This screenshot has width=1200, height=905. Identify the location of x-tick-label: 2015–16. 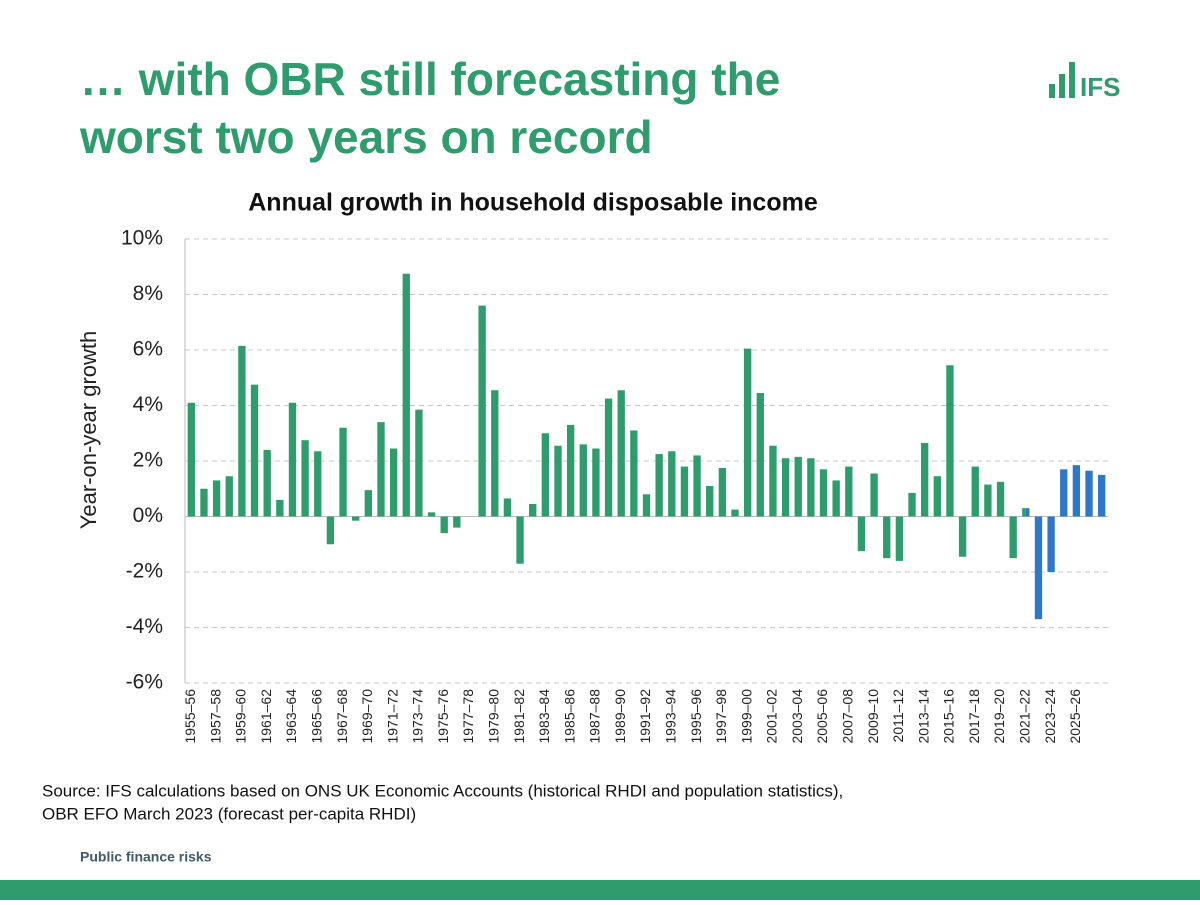
(949, 716).